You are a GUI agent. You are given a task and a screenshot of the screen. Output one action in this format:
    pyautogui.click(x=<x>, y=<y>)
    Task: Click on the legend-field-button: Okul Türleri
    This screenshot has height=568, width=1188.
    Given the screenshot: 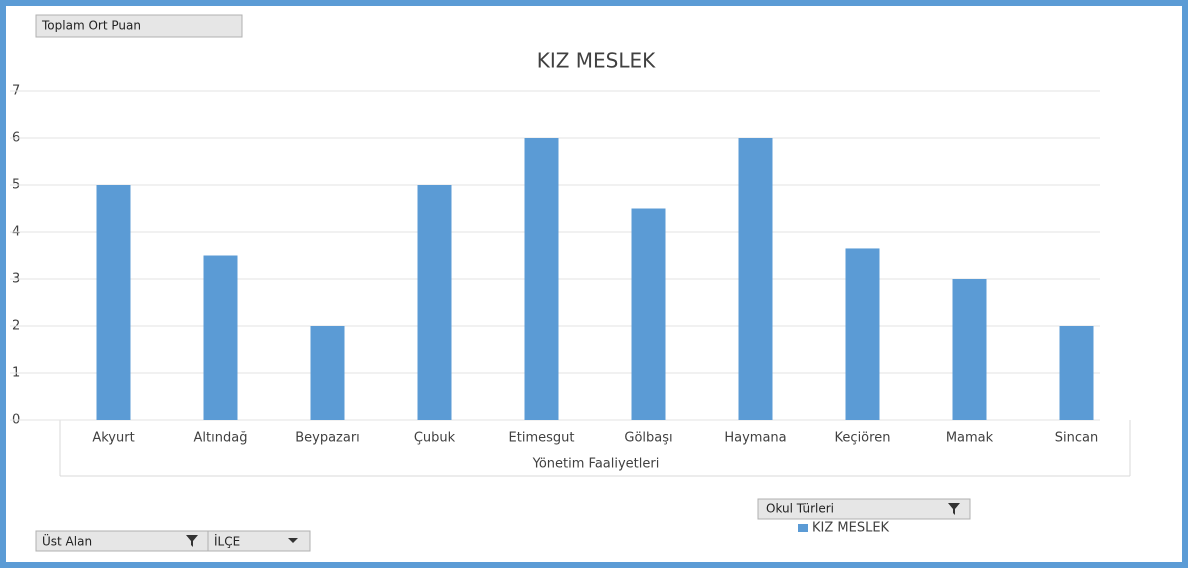 What is the action you would take?
    pyautogui.click(x=864, y=509)
    